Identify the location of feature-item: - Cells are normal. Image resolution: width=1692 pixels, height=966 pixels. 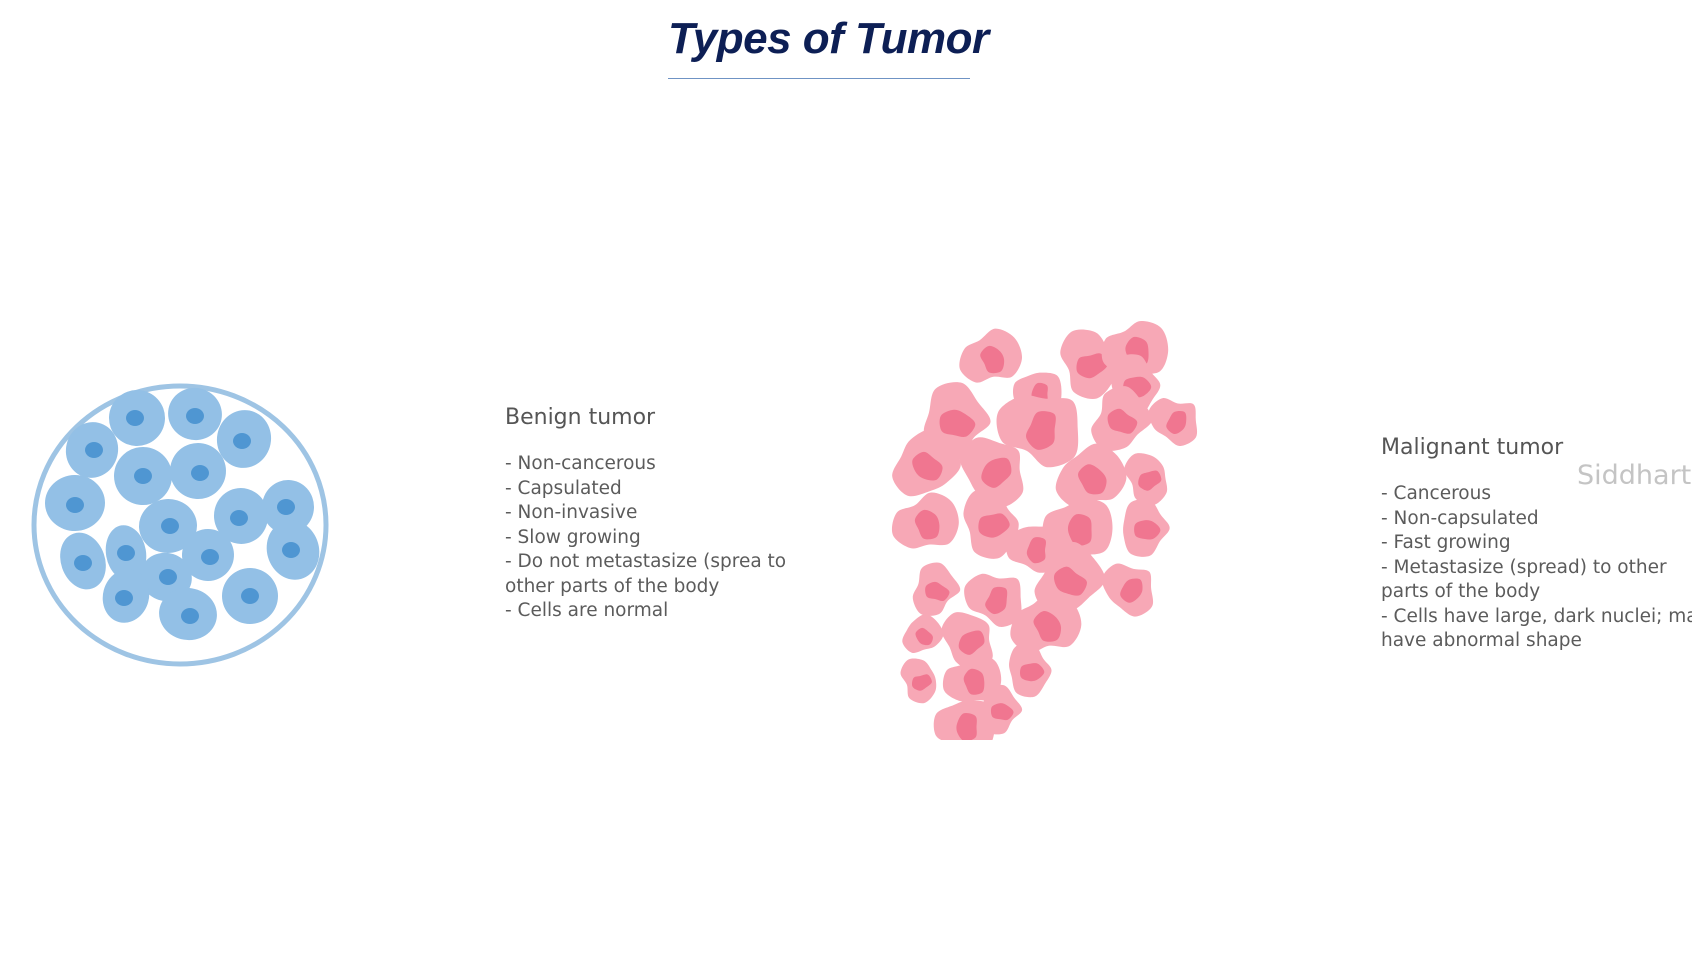
(587, 610).